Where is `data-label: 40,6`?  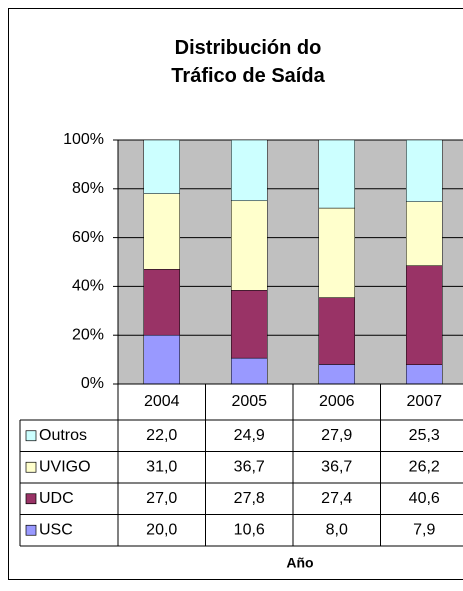
data-label: 40,6 is located at coordinates (424, 498).